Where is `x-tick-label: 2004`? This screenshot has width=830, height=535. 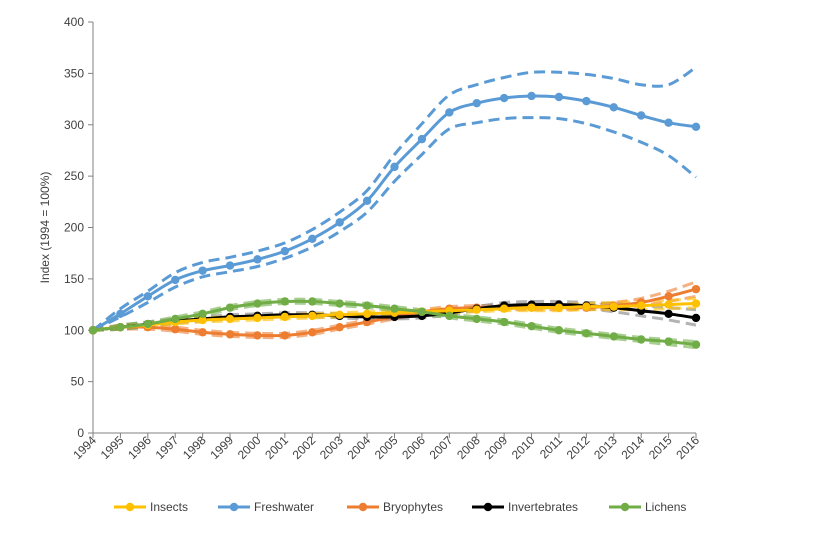 x-tick-label: 2004 is located at coordinates (358, 447).